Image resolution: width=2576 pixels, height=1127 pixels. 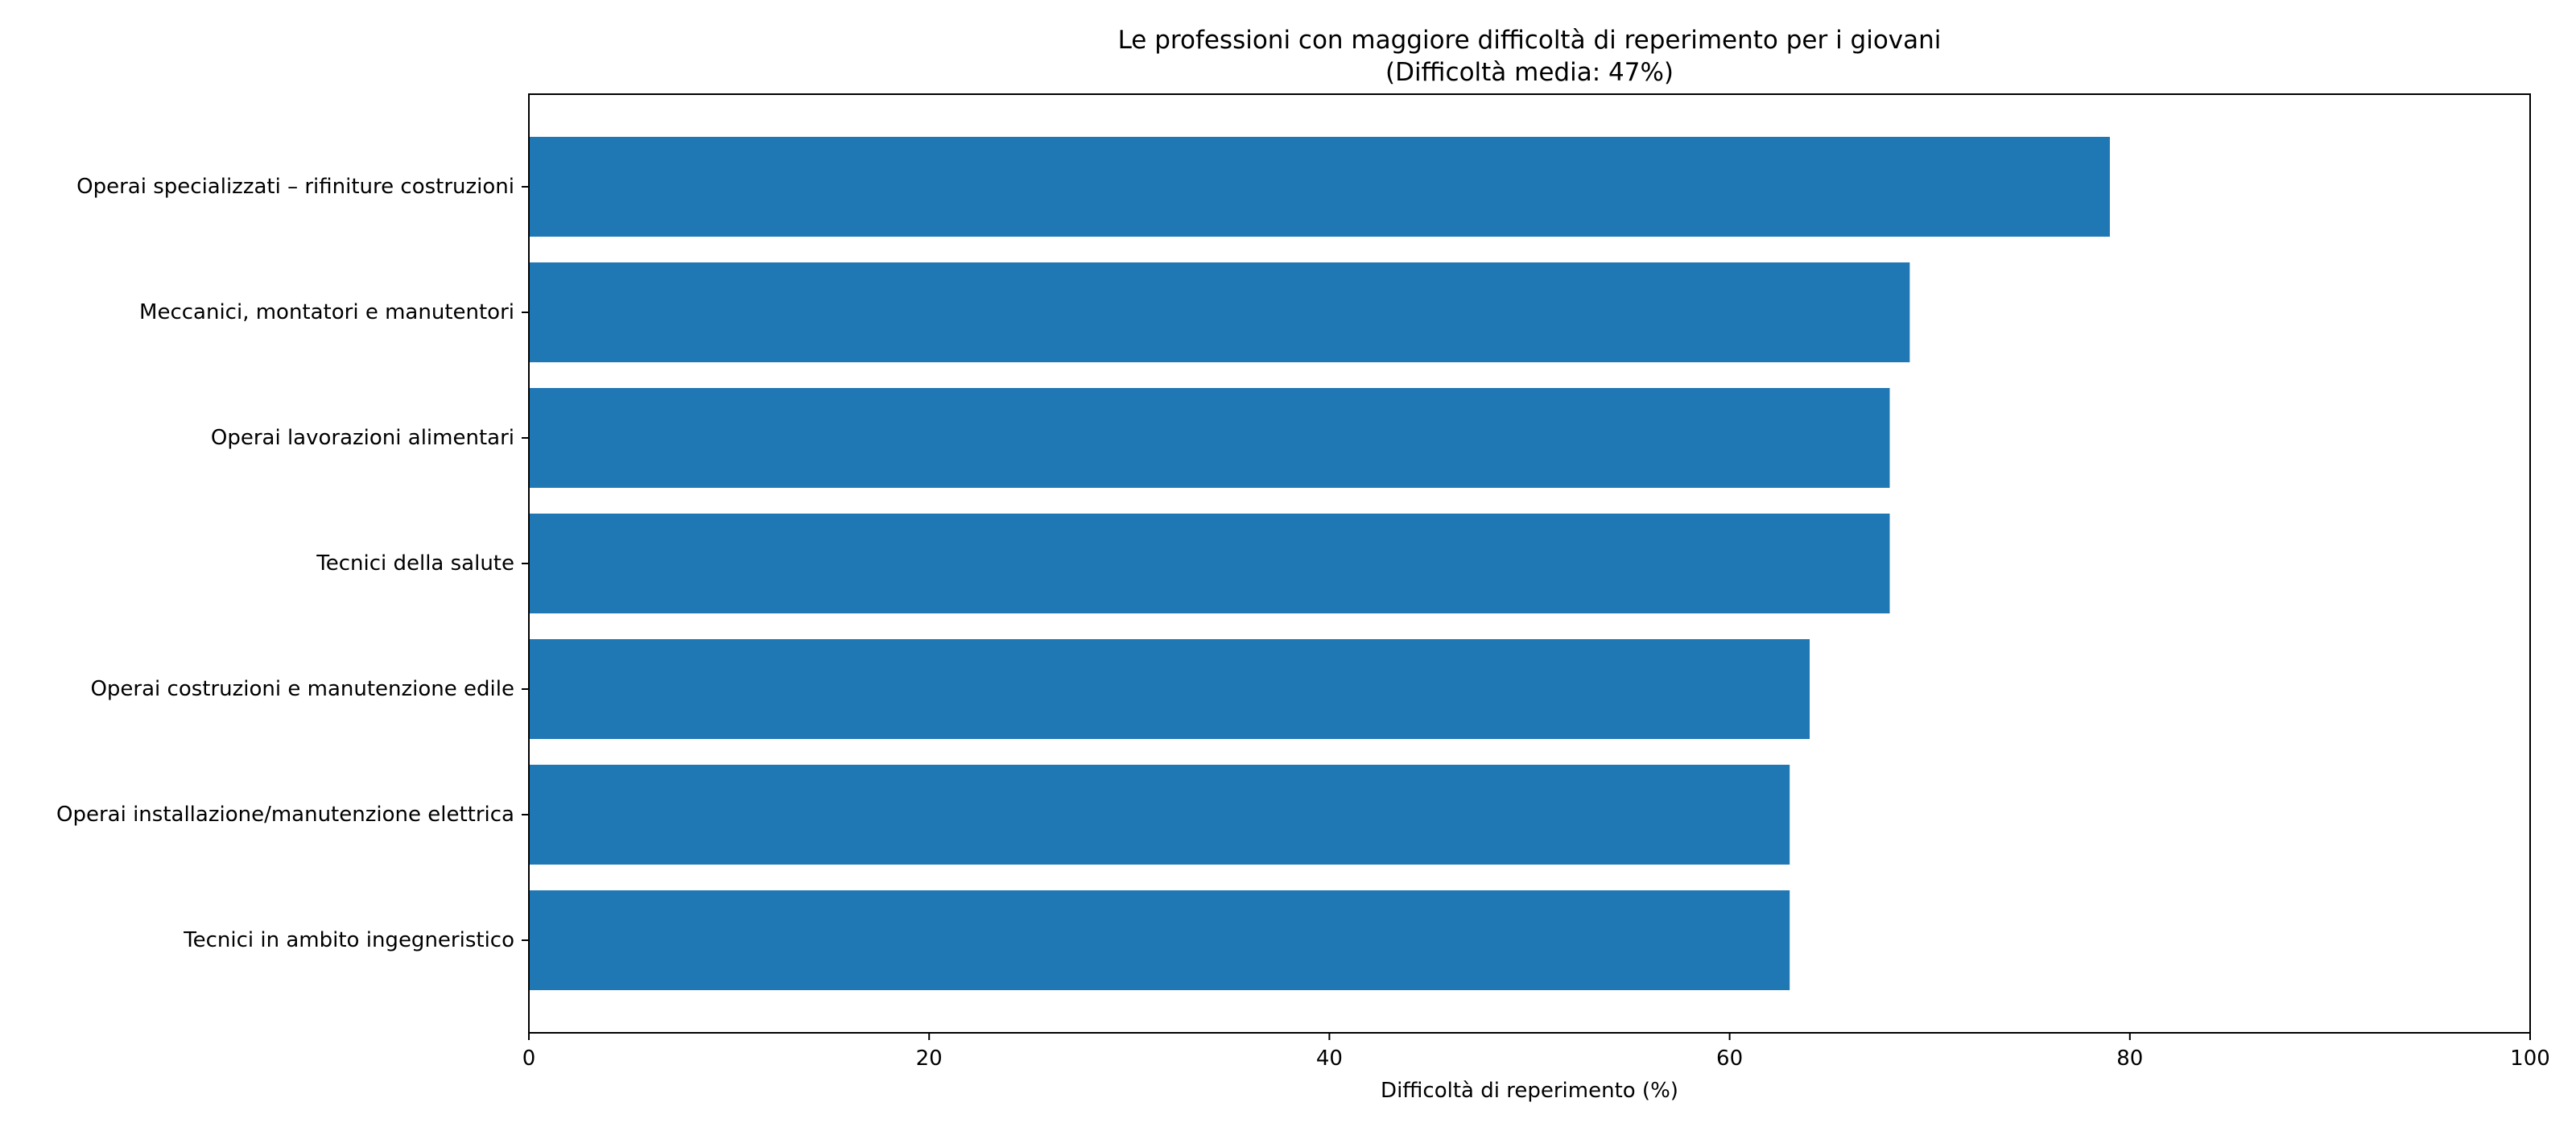 What do you see at coordinates (1329, 1058) in the screenshot?
I see `x-tick-label: 40` at bounding box center [1329, 1058].